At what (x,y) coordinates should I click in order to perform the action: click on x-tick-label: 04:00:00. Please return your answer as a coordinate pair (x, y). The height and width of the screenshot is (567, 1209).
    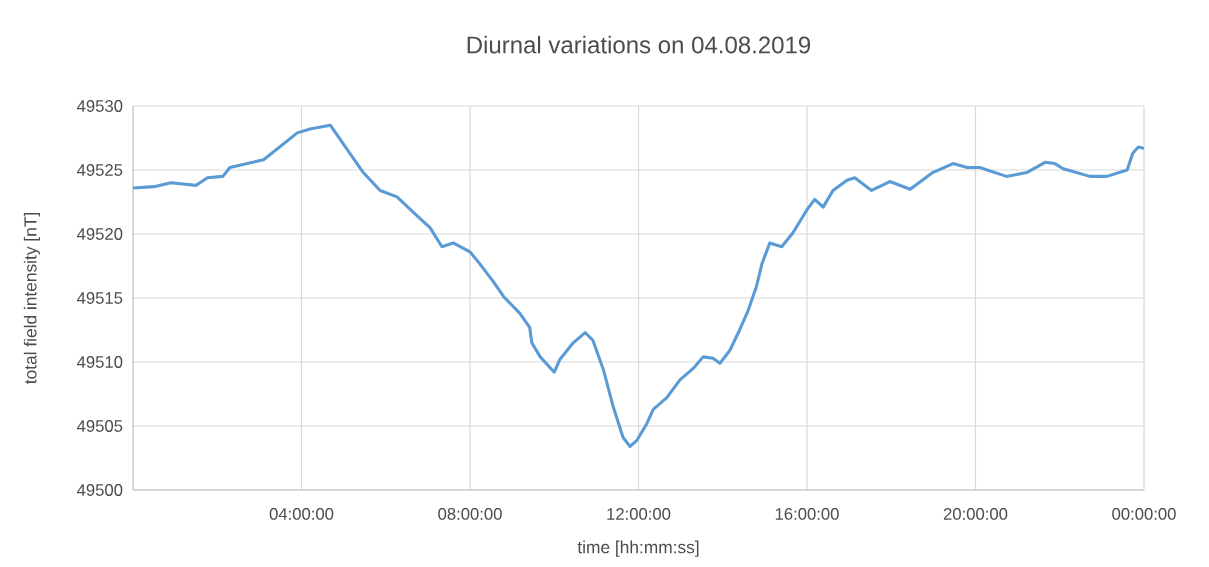
    Looking at the image, I should click on (301, 514).